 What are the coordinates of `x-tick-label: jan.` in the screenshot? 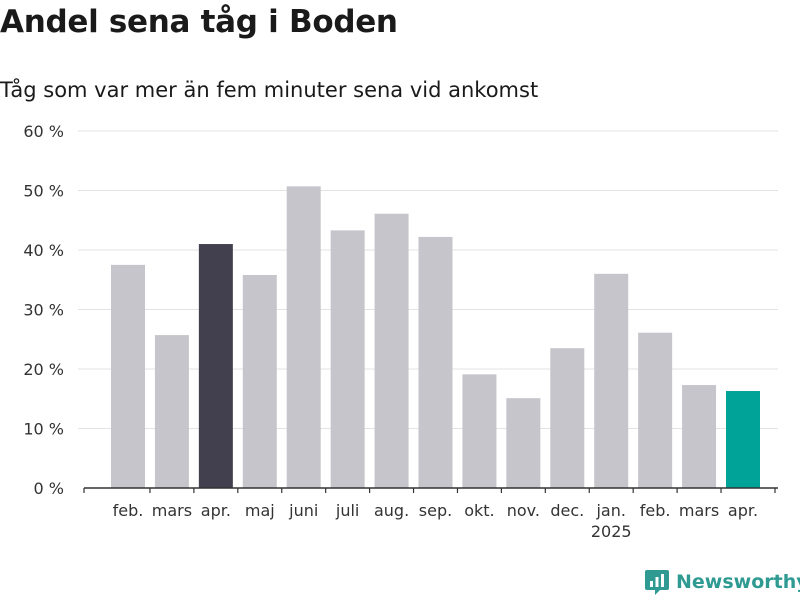 It's located at (610, 510).